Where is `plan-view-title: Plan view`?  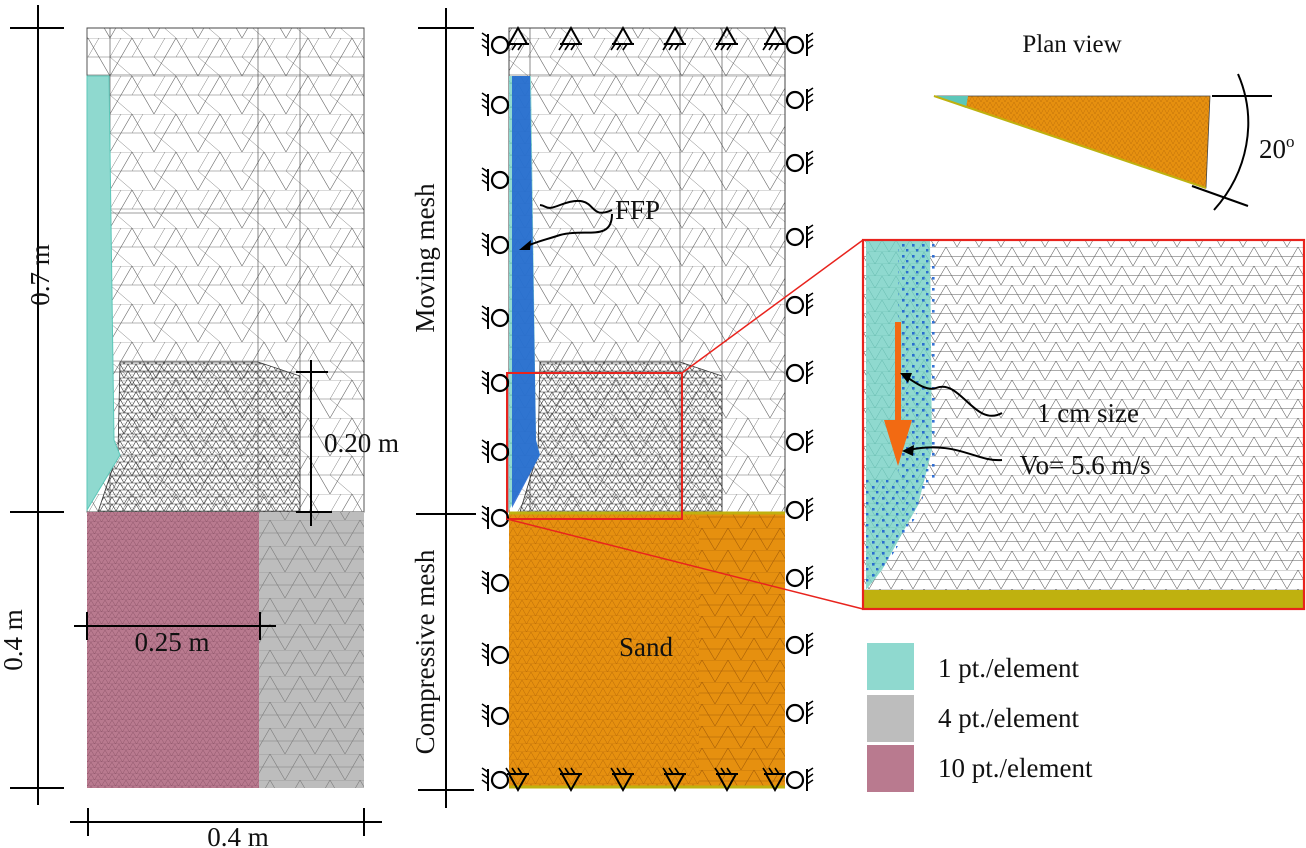
plan-view-title: Plan view is located at coordinates (1071, 44).